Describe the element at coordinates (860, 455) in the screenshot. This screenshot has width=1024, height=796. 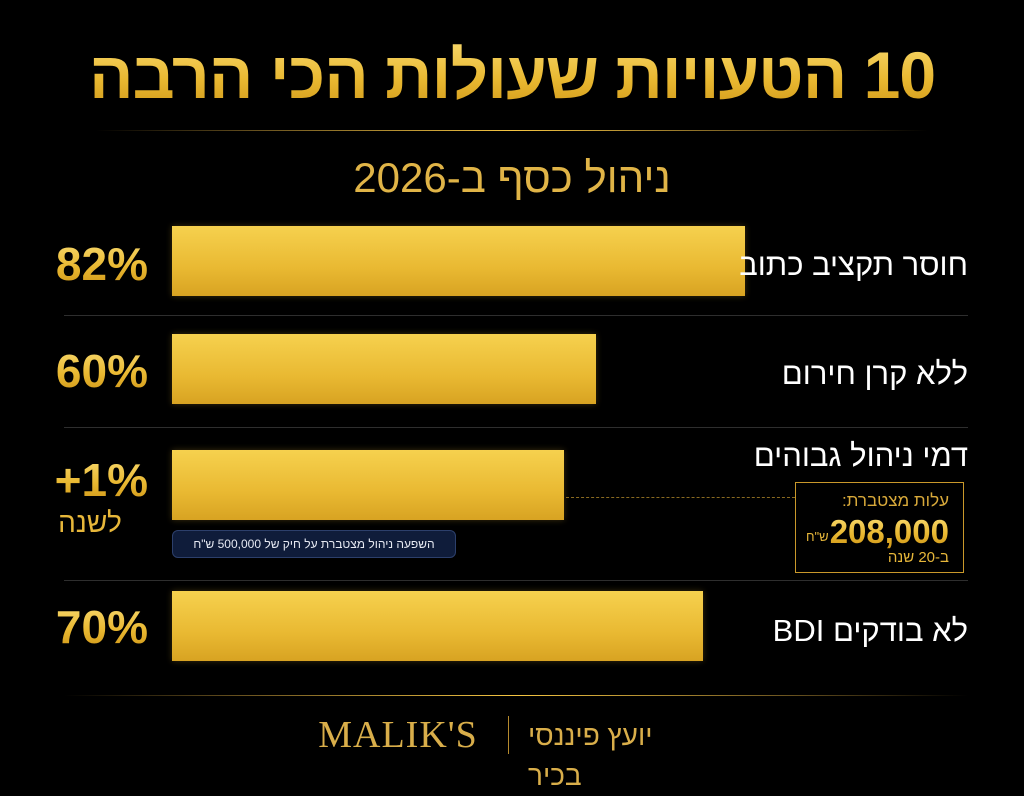
I see `row-label: דמי ניהול גבוהים` at that location.